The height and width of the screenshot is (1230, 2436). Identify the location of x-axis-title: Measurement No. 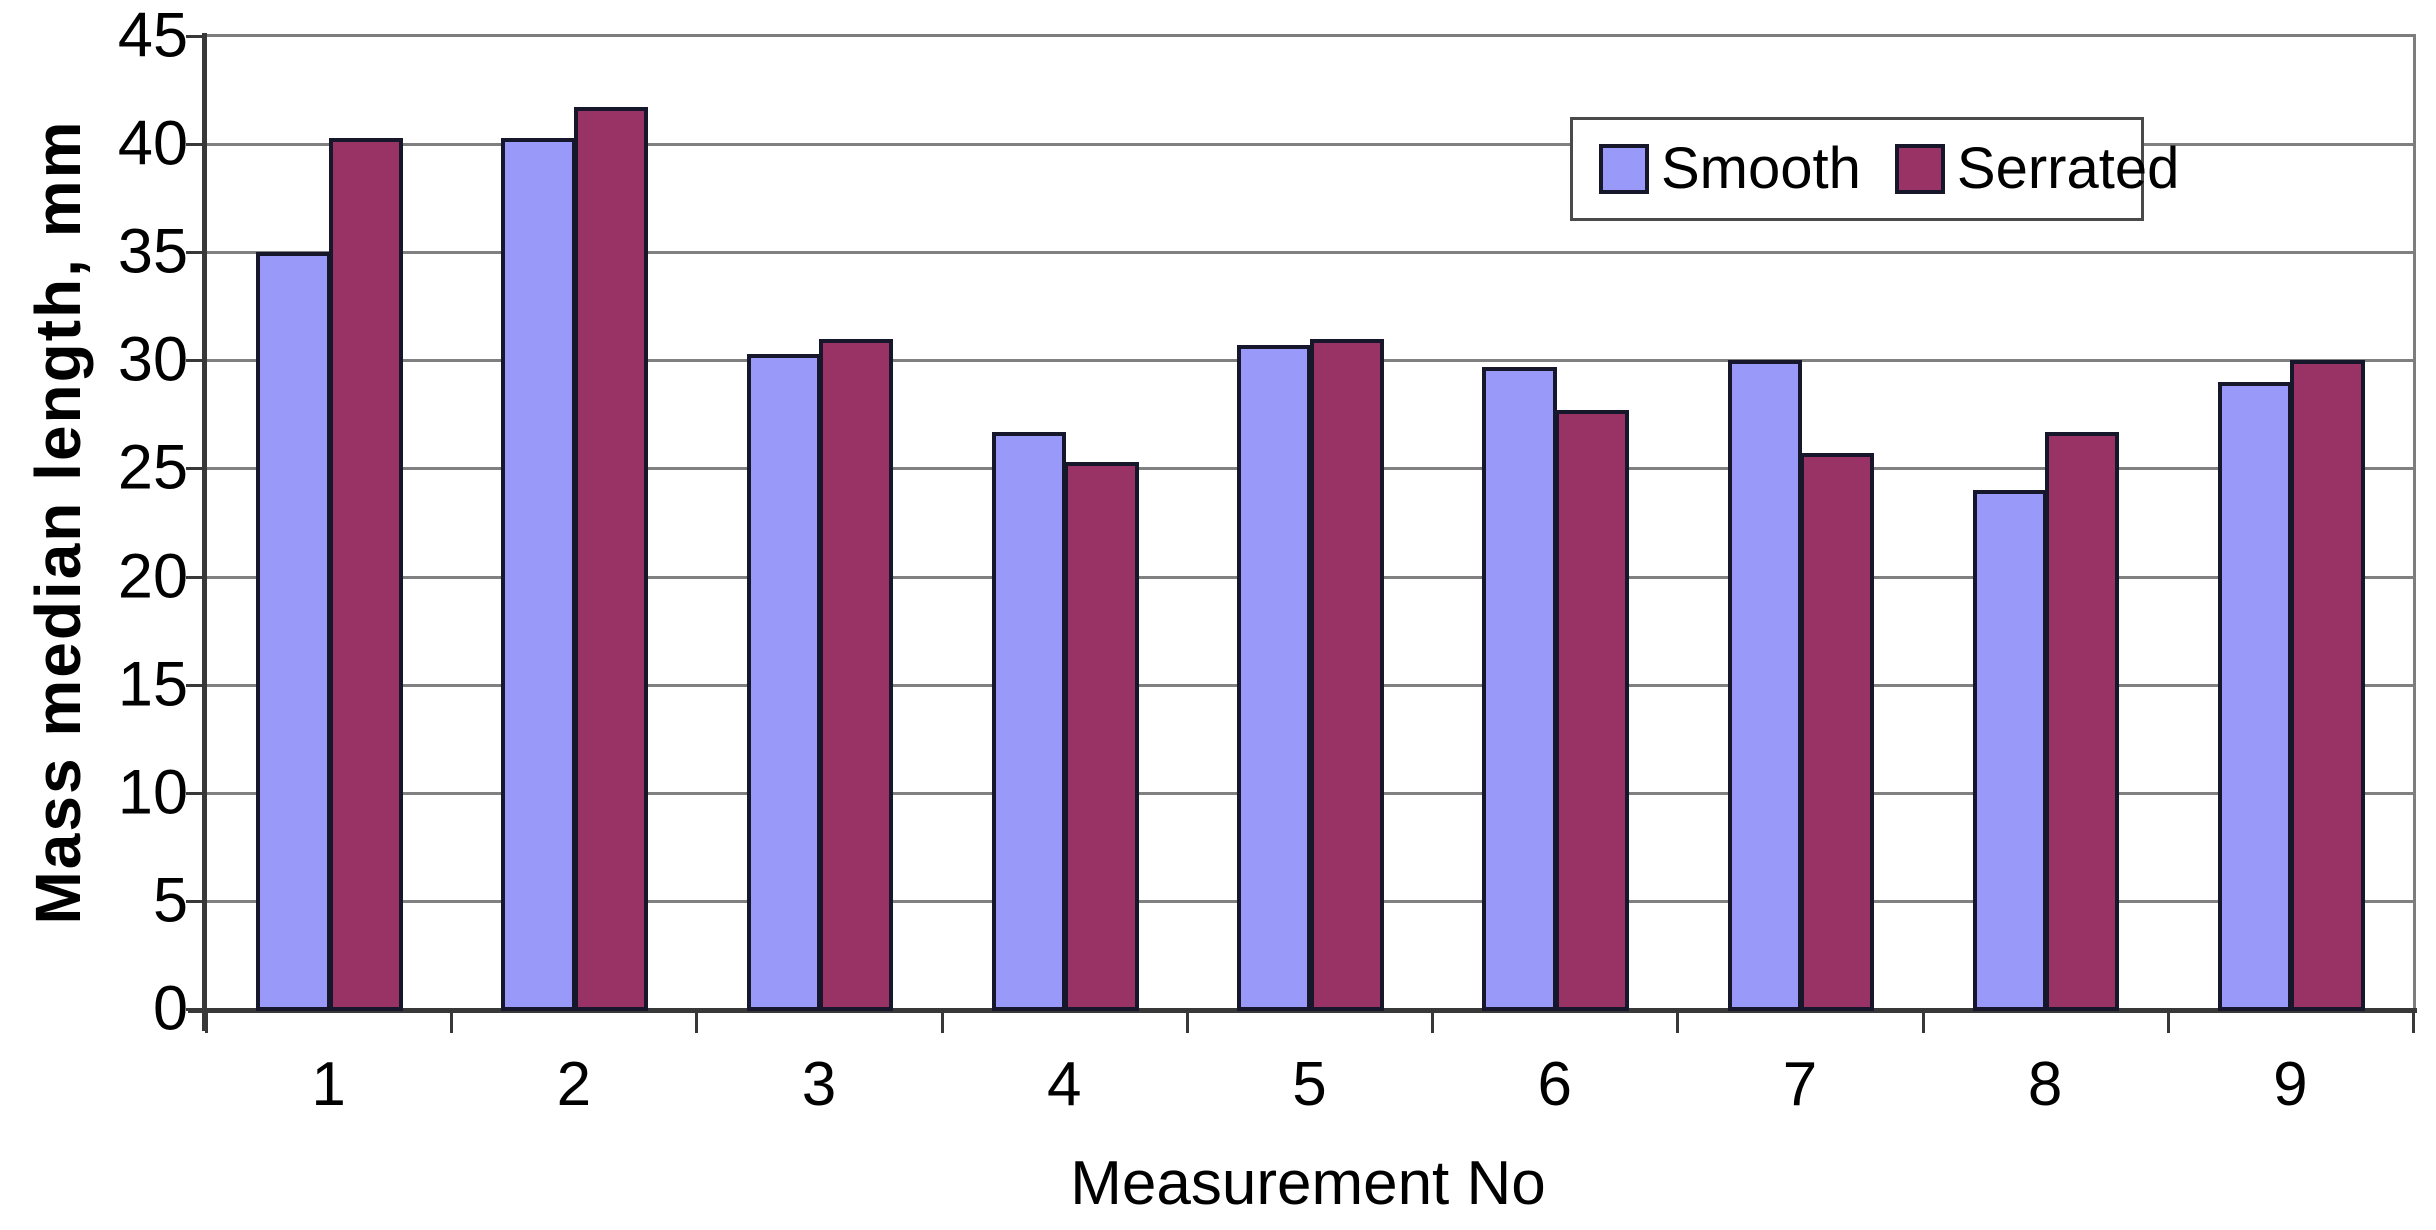
(1308, 1183).